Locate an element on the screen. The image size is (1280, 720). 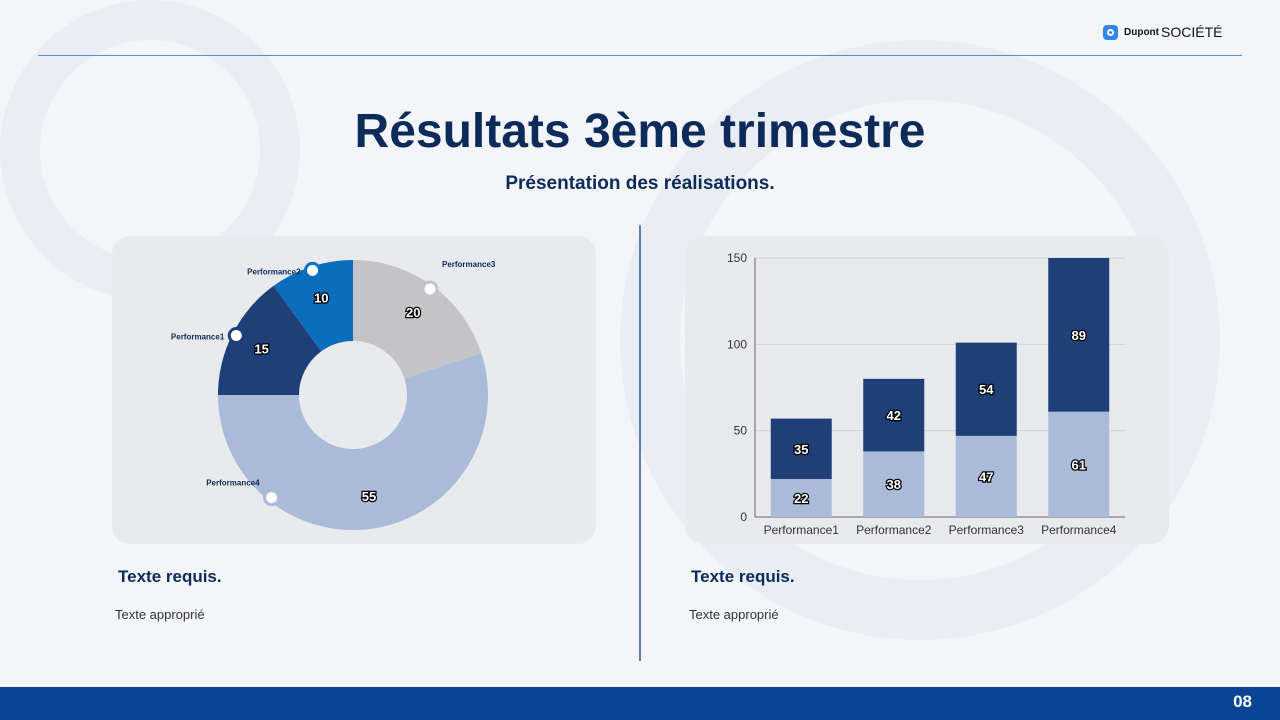
slice-value-label: 10 is located at coordinates (321, 298).